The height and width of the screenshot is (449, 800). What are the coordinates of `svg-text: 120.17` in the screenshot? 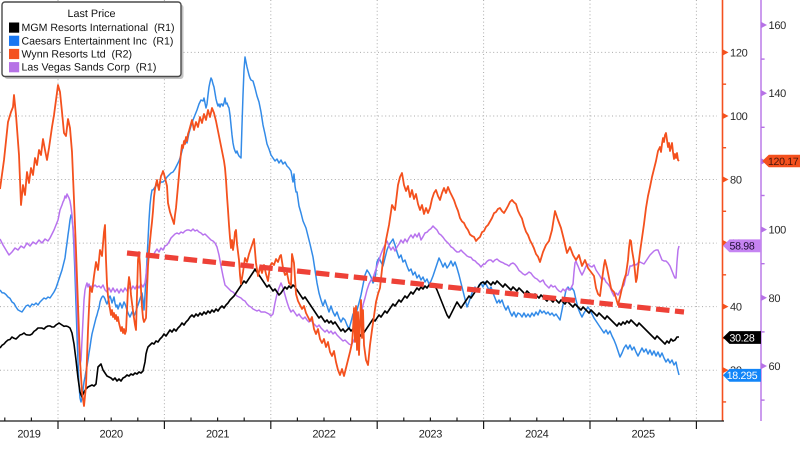 It's located at (783, 162).